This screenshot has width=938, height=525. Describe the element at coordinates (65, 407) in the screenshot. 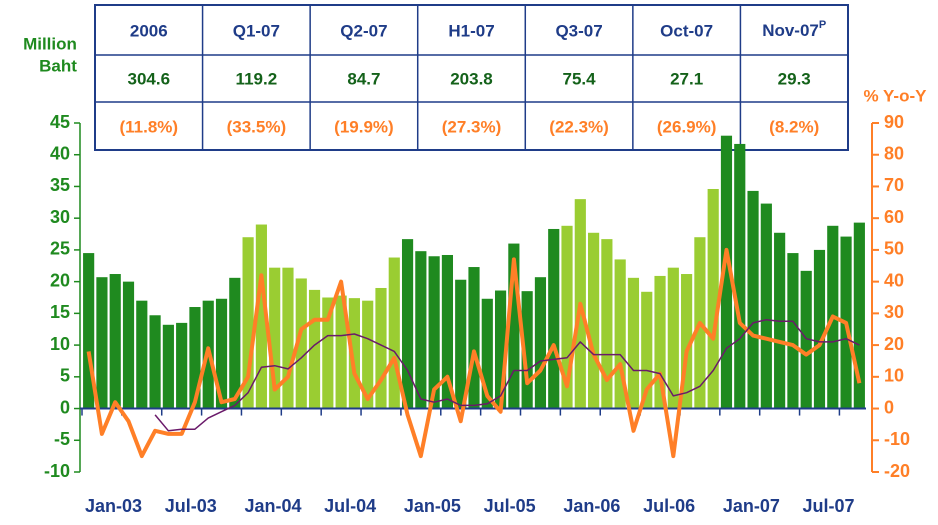

I see `y-tick-label: 0` at that location.